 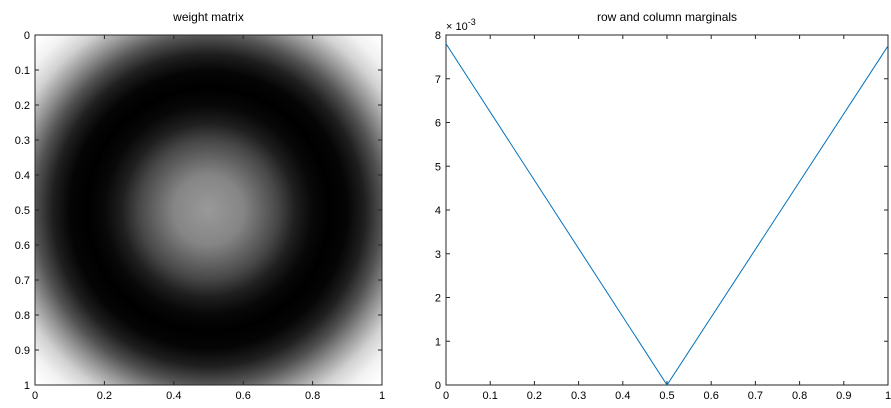 I want to click on y-tick-label: 6, so click(x=438, y=124).